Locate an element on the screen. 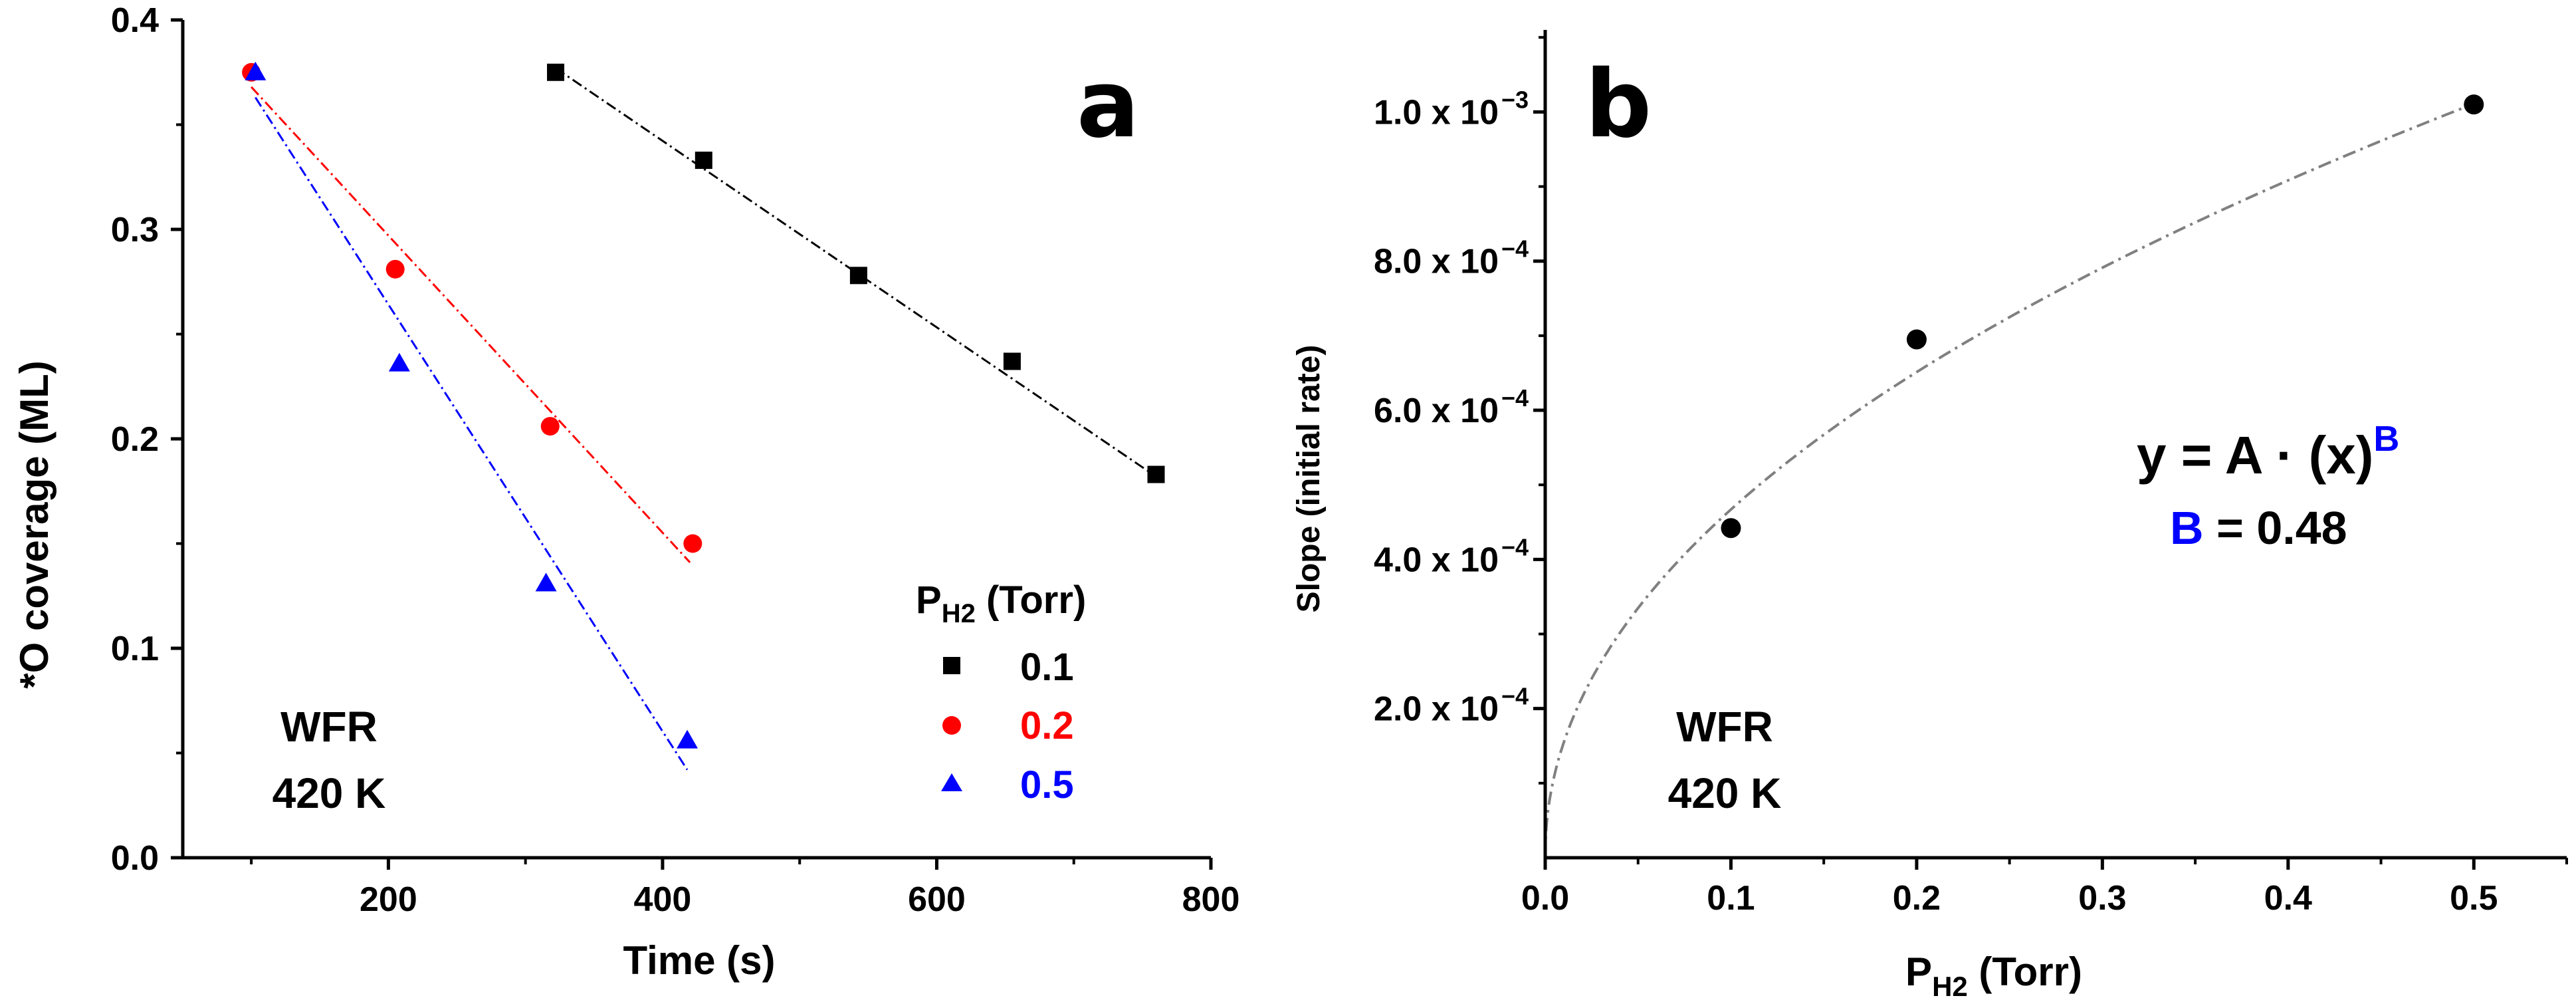 The width and height of the screenshot is (2576, 1008). a-fit-line-0.5 is located at coordinates (472, 433).